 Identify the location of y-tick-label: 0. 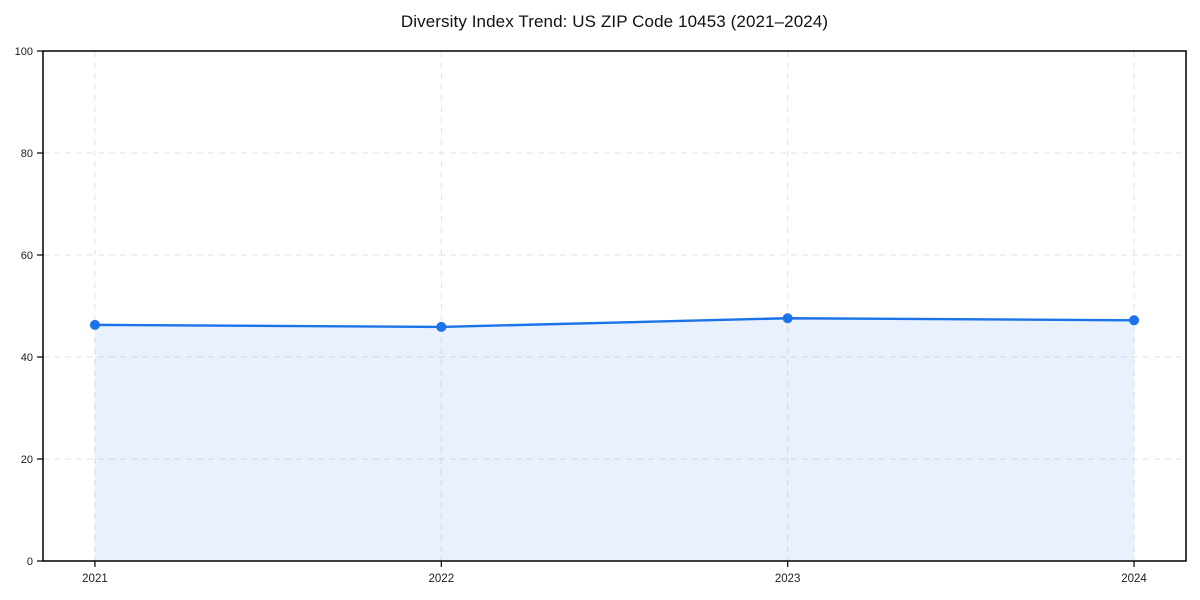
(30, 562).